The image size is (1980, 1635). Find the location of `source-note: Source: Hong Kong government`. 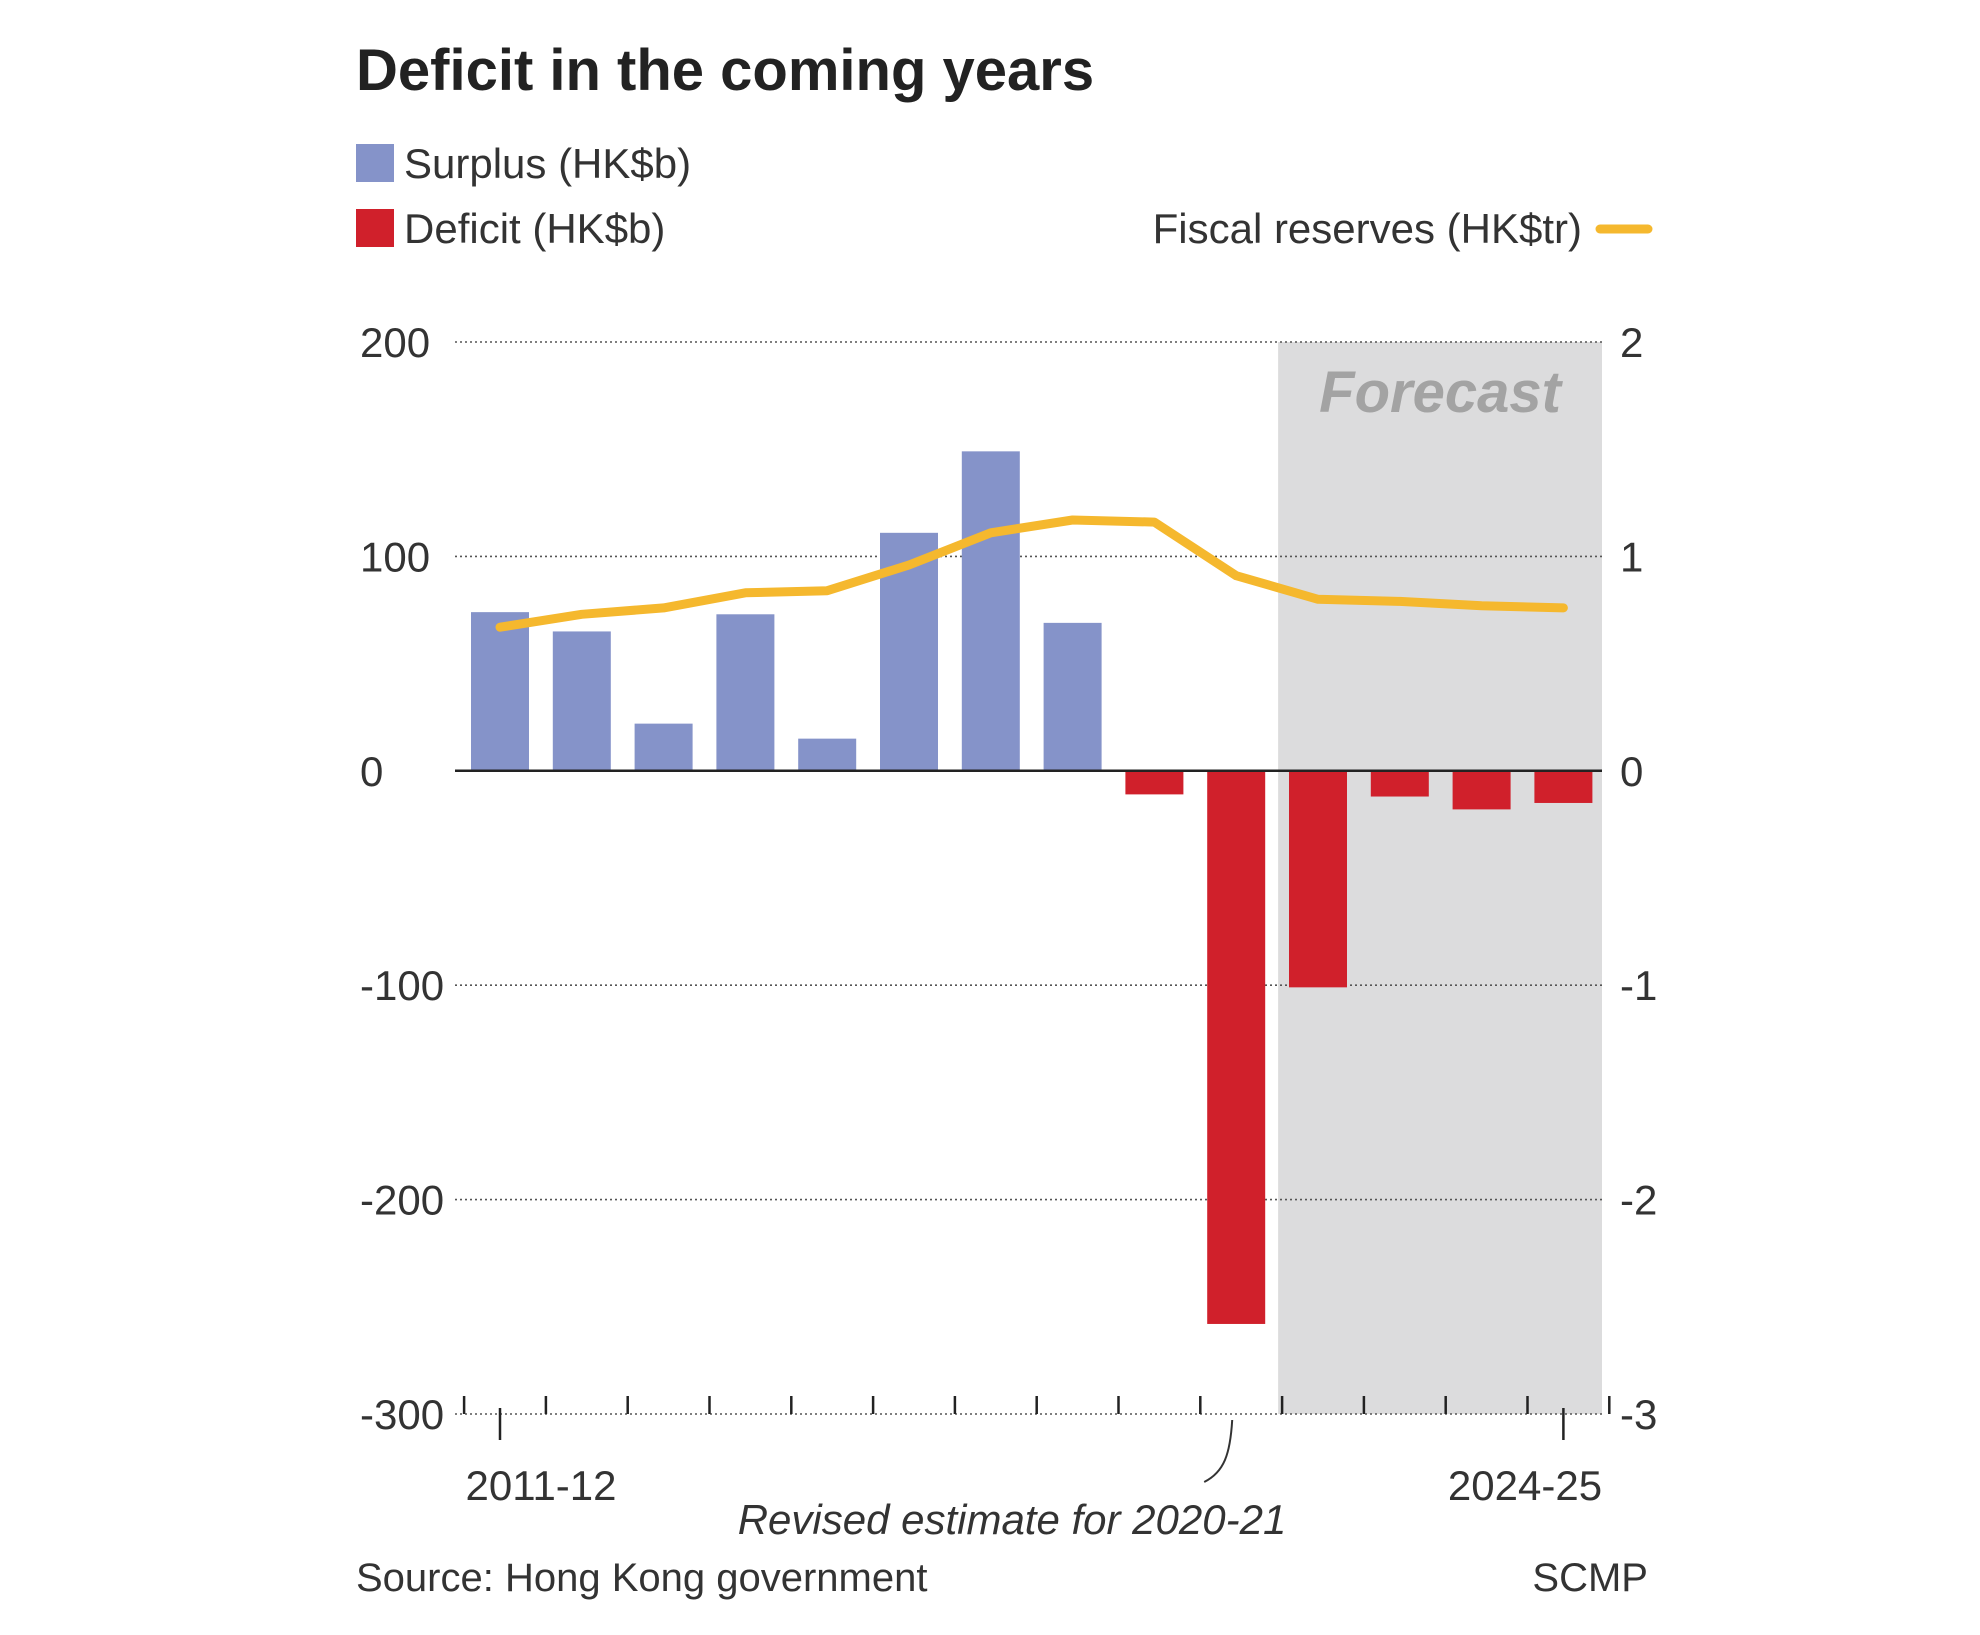

source-note: Source: Hong Kong government is located at coordinates (641, 1578).